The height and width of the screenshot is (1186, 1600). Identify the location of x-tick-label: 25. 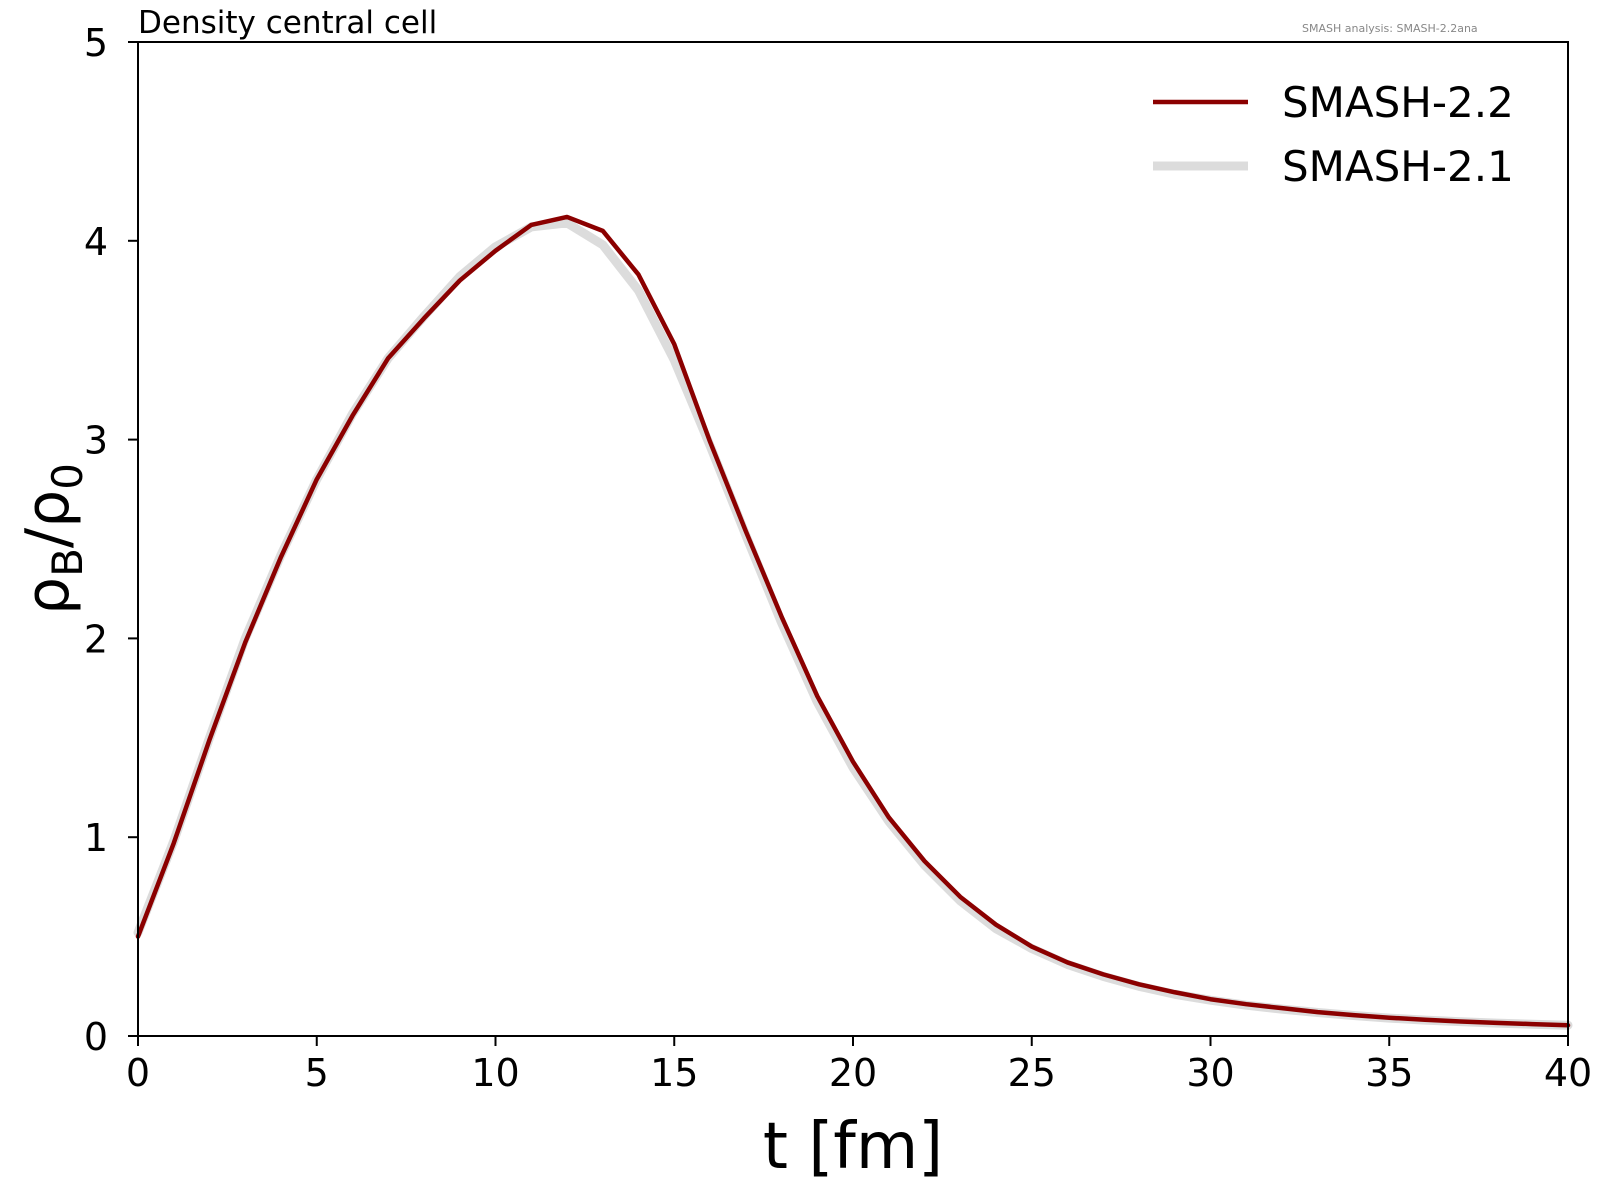
(1032, 1073).